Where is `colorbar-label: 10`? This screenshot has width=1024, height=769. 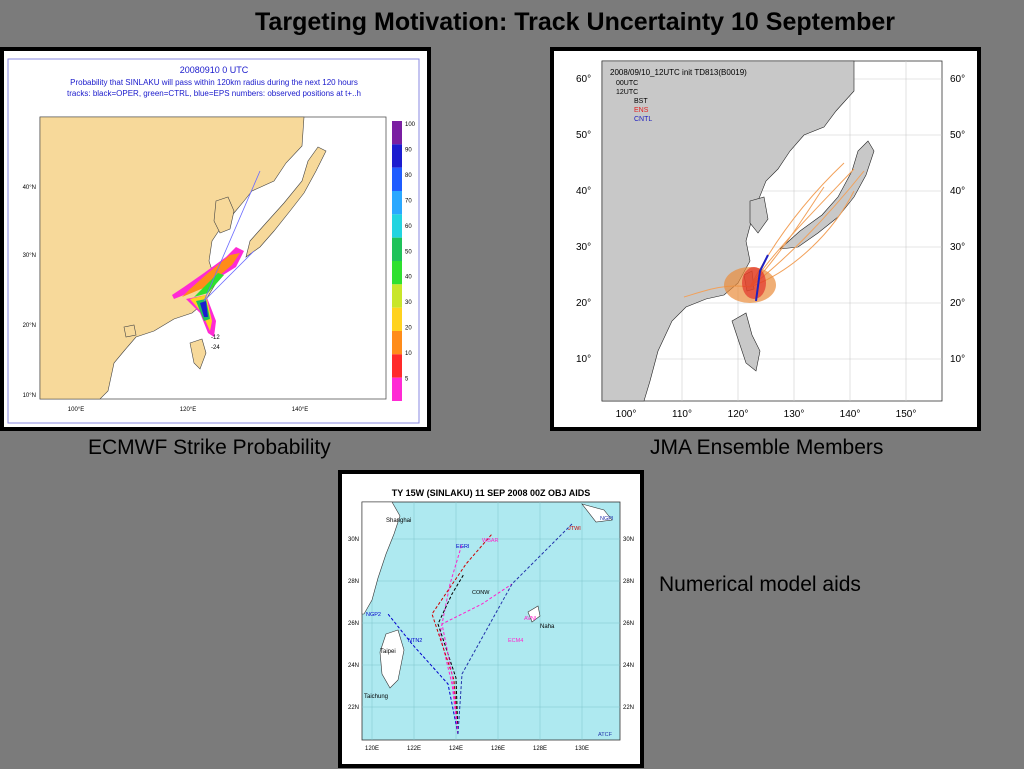
colorbar-label: 10 is located at coordinates (408, 354).